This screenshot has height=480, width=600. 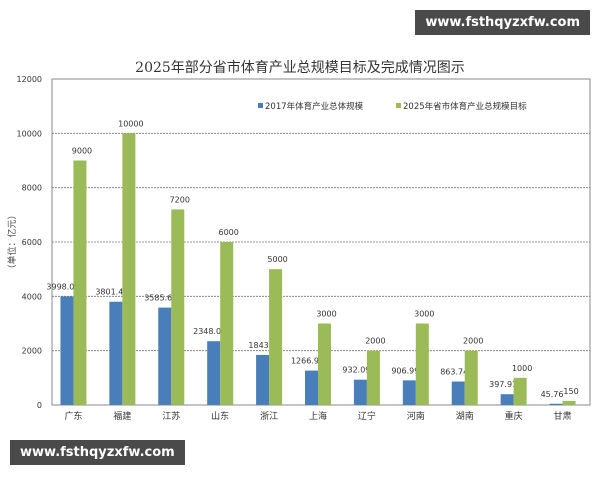 I want to click on data-label: 3801.41, so click(x=111, y=292).